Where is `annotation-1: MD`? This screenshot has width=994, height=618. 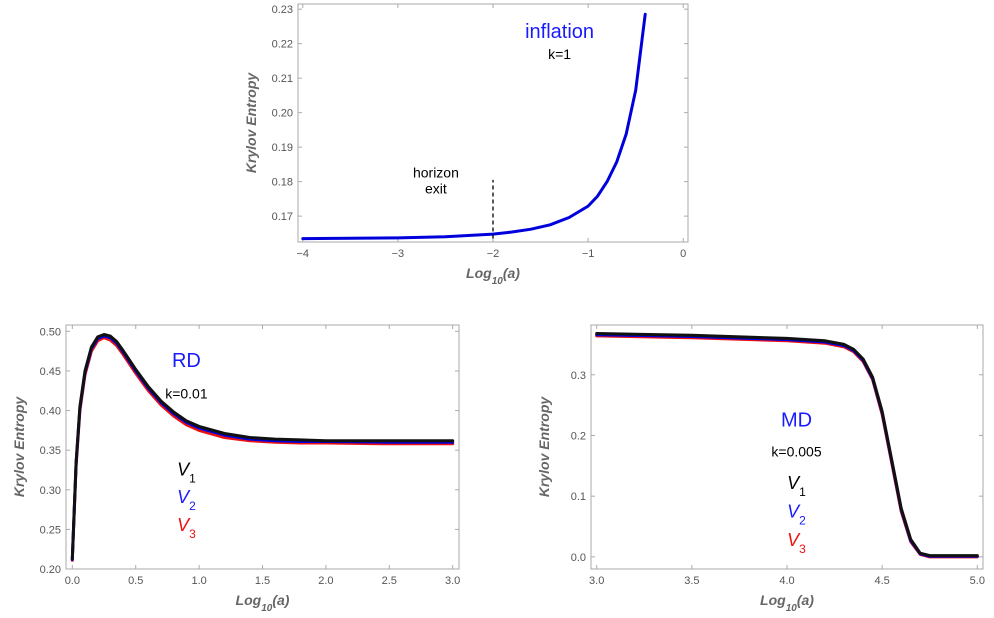
annotation-1: MD is located at coordinates (796, 420).